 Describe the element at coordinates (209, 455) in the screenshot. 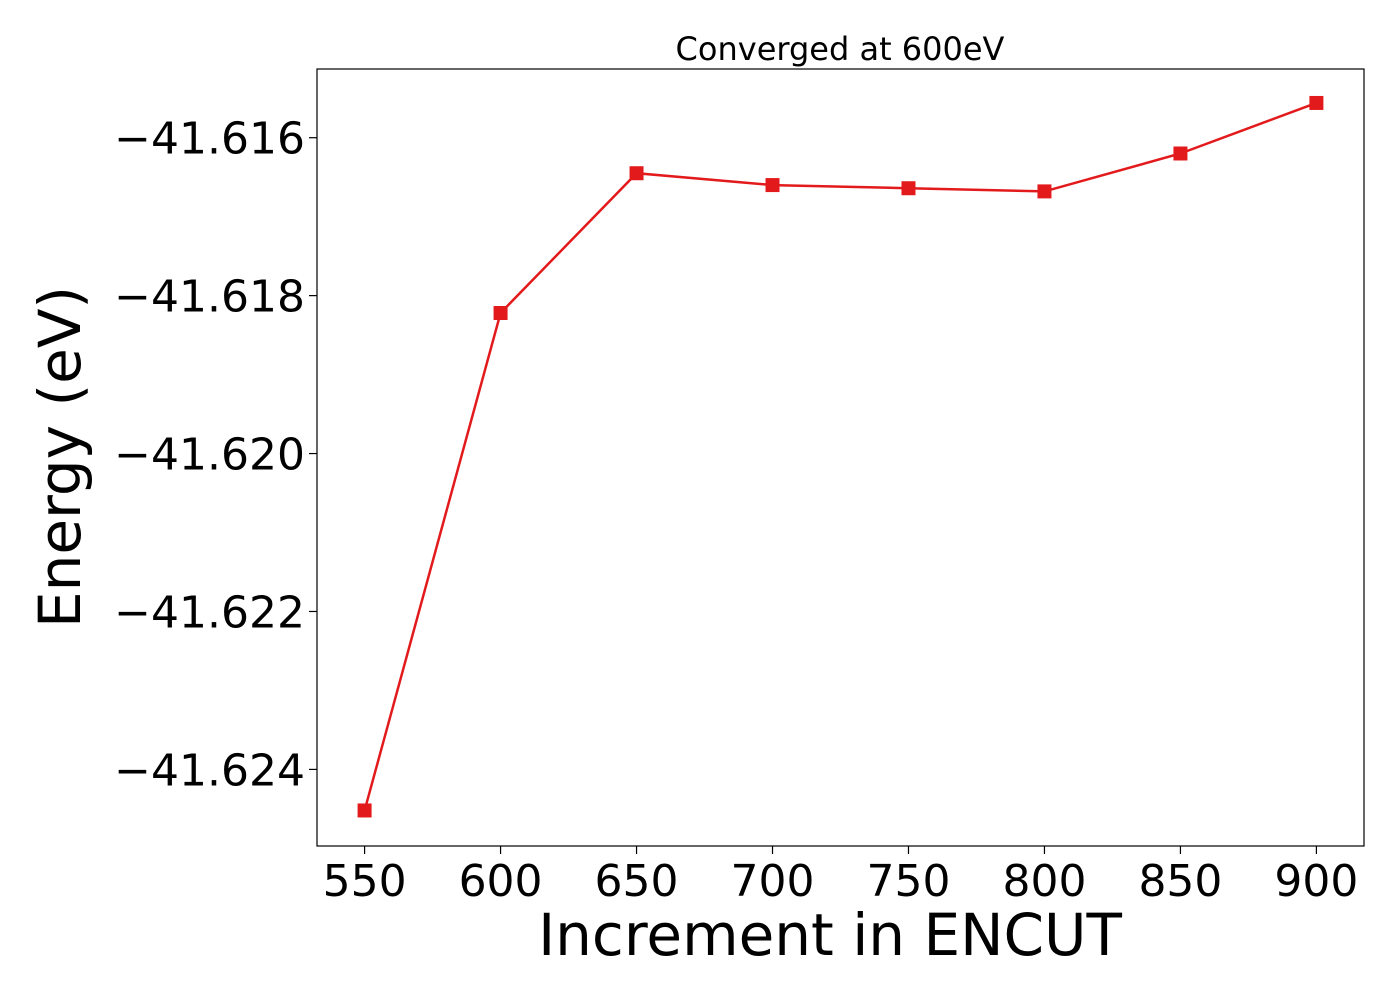

I see `y-tick-label: −41.620` at that location.